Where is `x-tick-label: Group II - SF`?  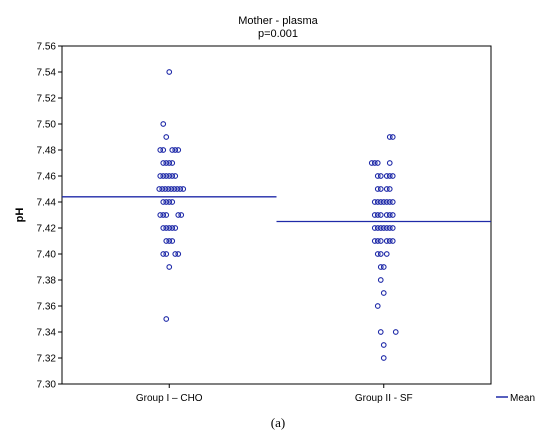
x-tick-label: Group II - SF is located at coordinates (384, 398).